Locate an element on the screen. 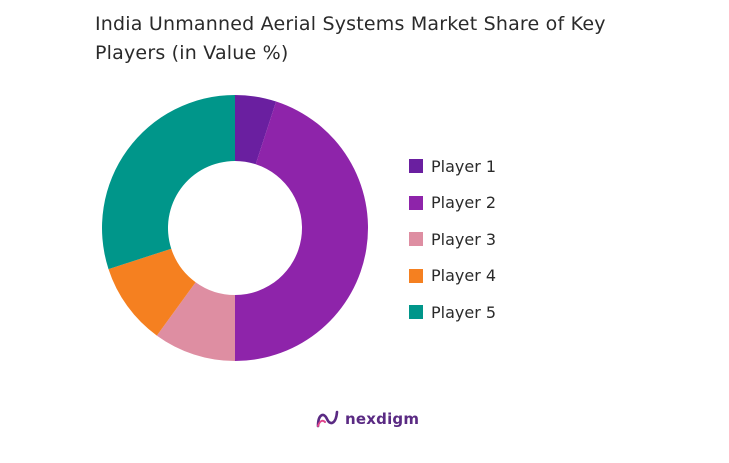  brand-name: nexdigm is located at coordinates (382, 419).